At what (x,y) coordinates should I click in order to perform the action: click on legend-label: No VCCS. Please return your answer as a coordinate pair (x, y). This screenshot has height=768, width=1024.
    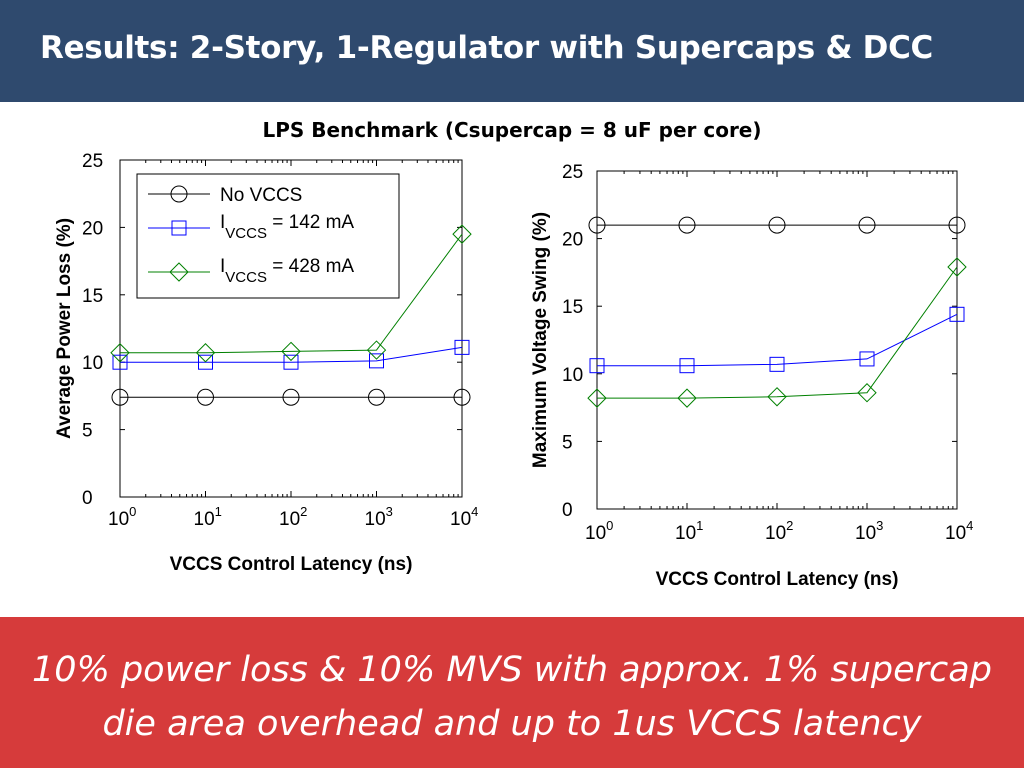
    Looking at the image, I should click on (261, 195).